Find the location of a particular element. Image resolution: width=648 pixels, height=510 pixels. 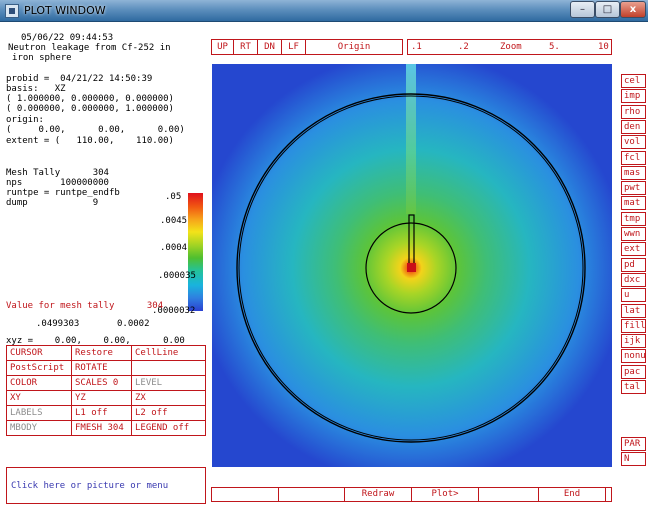

title-bar: PLOT WINDOW – □ x is located at coordinates (324, 11).